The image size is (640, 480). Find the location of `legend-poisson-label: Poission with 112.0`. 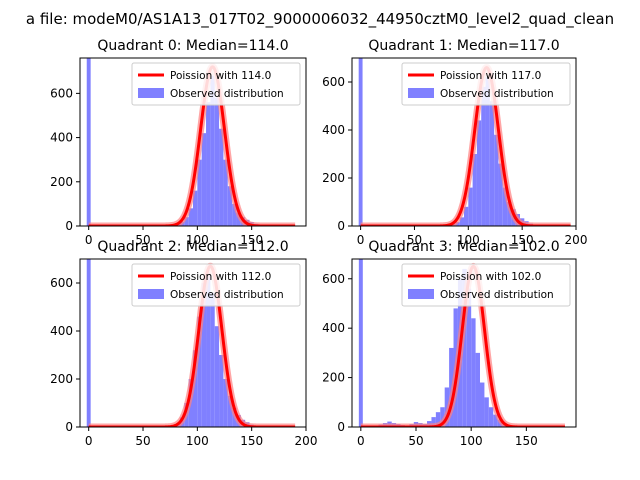

legend-poisson-label: Poission with 112.0 is located at coordinates (220, 277).